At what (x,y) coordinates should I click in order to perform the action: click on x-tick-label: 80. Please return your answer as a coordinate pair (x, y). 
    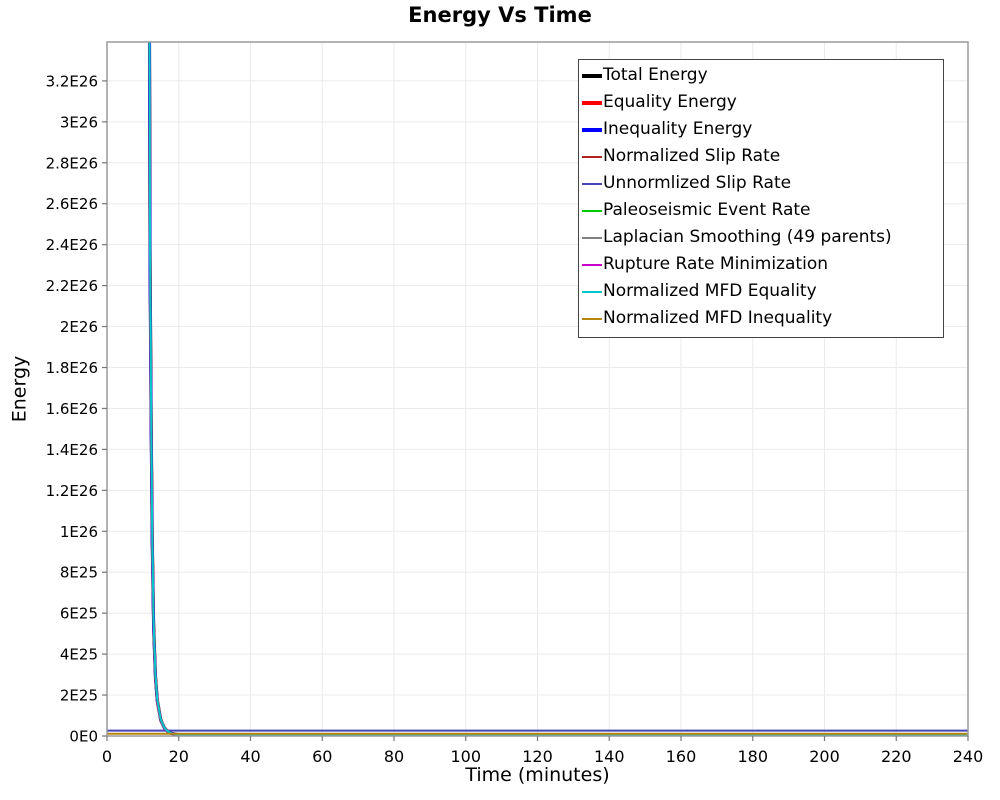
    Looking at the image, I should click on (394, 756).